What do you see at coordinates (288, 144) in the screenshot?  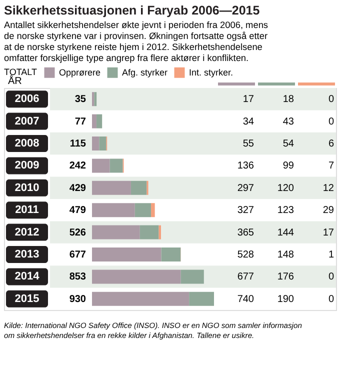 I see `data-label: 54` at bounding box center [288, 144].